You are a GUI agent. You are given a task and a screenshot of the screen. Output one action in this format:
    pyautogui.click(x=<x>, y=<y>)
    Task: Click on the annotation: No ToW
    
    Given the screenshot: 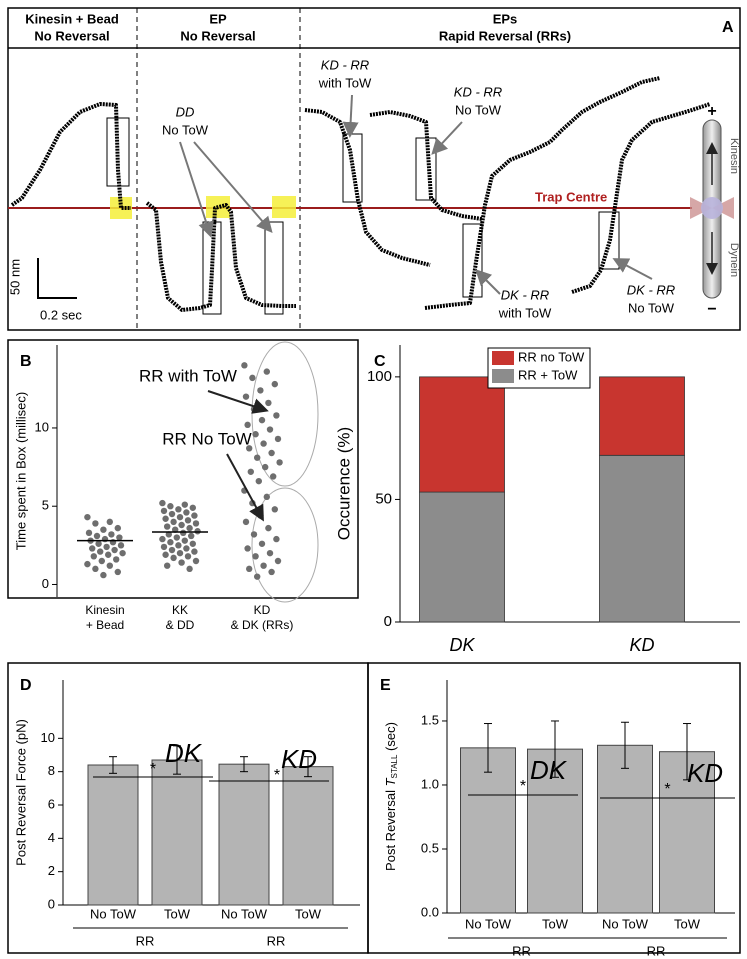 What is the action you would take?
    pyautogui.click(x=651, y=307)
    